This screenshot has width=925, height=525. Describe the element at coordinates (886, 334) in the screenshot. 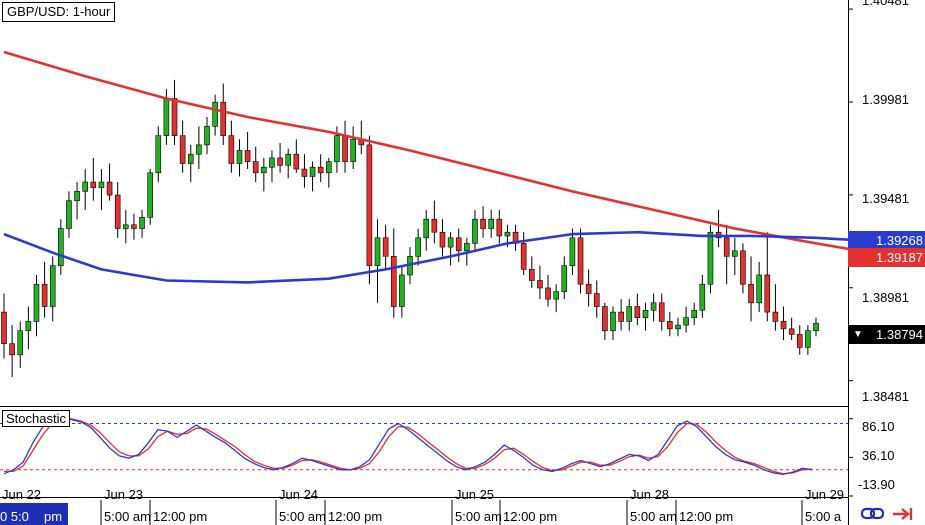

I see `current-price-badge: ▼ 1.38794` at that location.